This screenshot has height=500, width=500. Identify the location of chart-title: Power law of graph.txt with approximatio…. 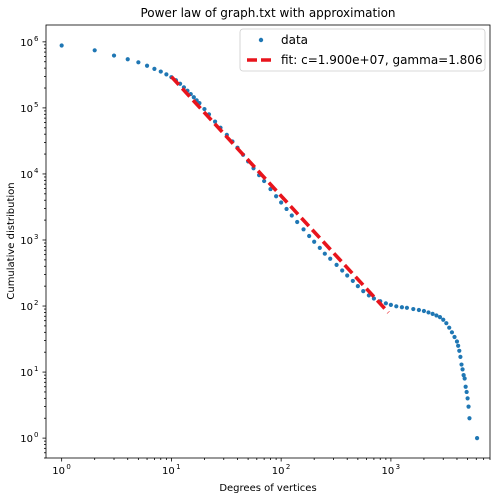
(267, 13).